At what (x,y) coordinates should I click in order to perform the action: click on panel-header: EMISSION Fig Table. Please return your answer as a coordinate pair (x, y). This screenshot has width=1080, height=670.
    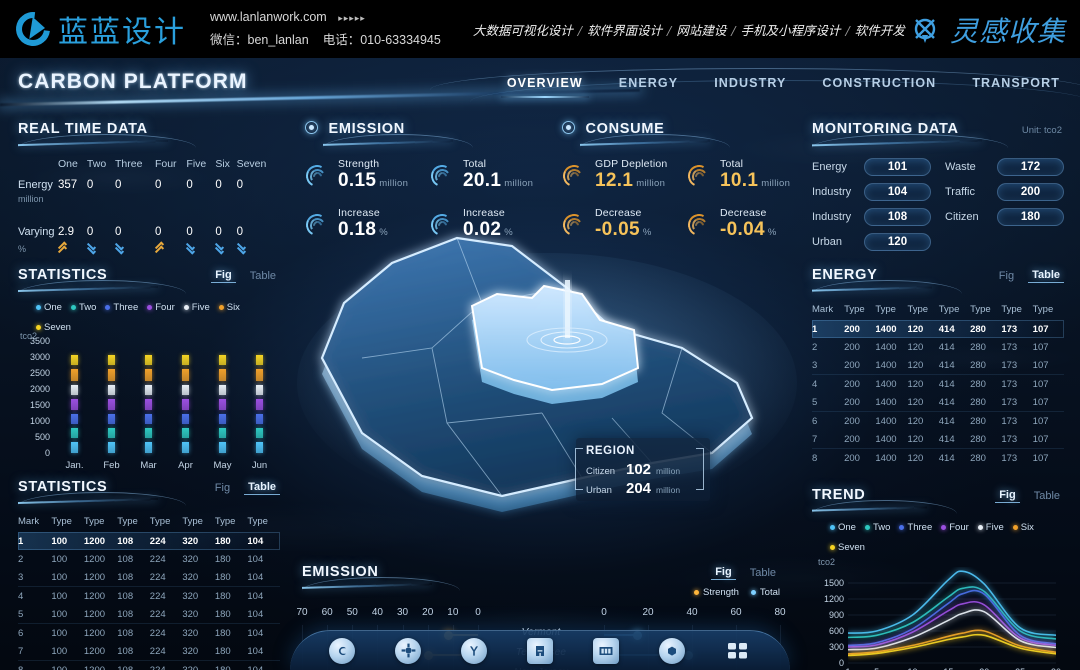
    Looking at the image, I should click on (541, 576).